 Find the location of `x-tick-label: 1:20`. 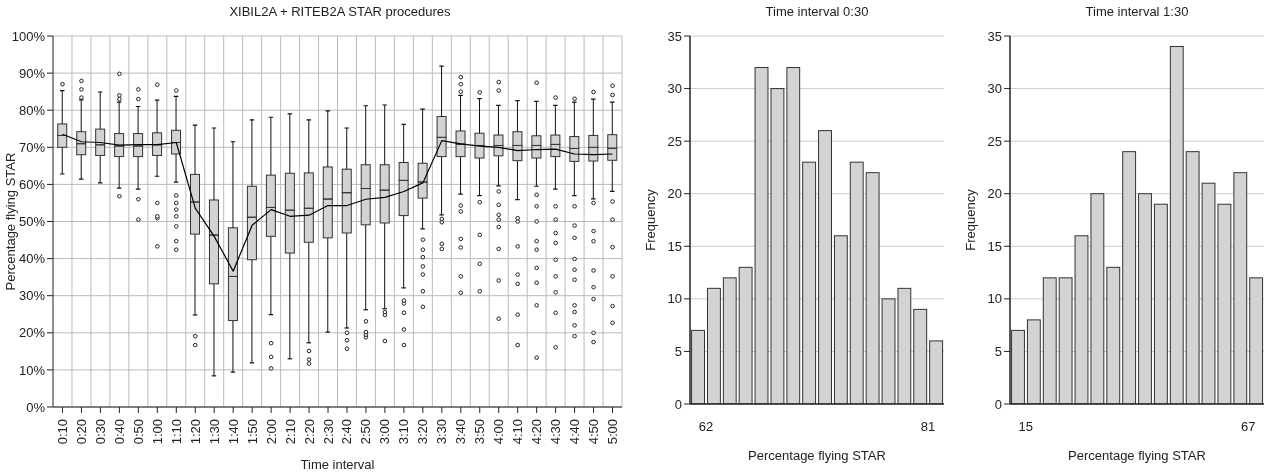

x-tick-label: 1:20 is located at coordinates (195, 432).